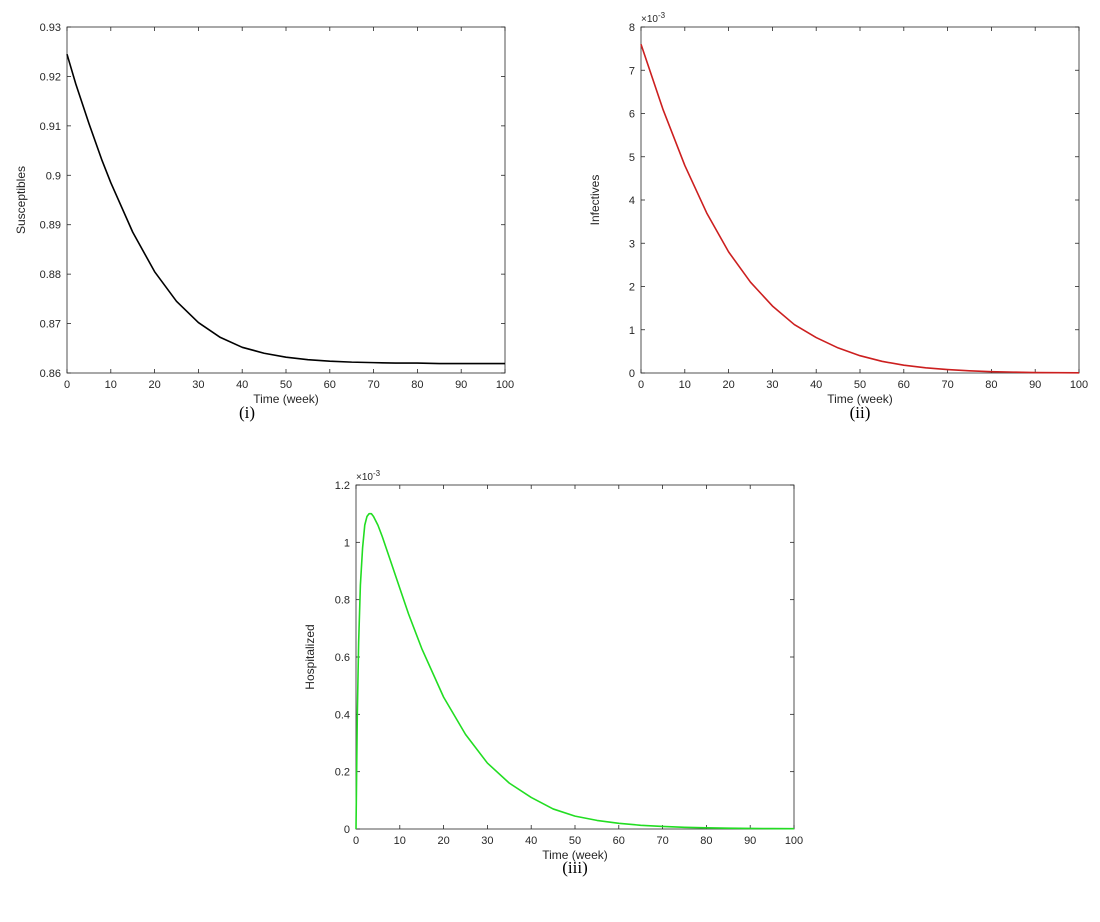  What do you see at coordinates (342, 601) in the screenshot?
I see `y-tick-label: 0.8` at bounding box center [342, 601].